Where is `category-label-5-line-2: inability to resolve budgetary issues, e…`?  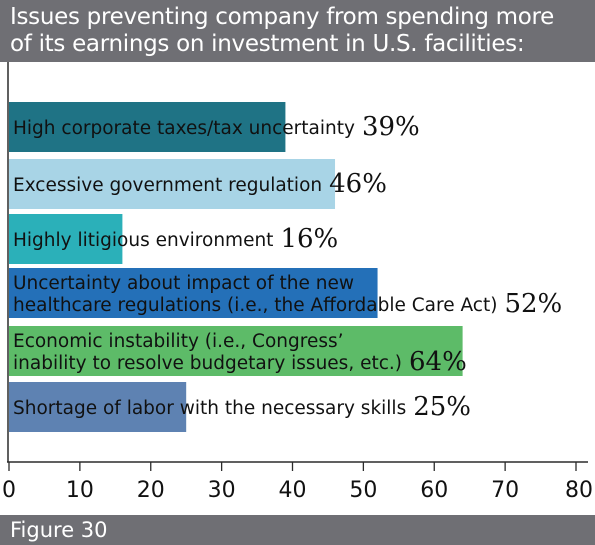
category-label-5-line-2: inability to resolve budgetary issues, e… is located at coordinates (207, 363).